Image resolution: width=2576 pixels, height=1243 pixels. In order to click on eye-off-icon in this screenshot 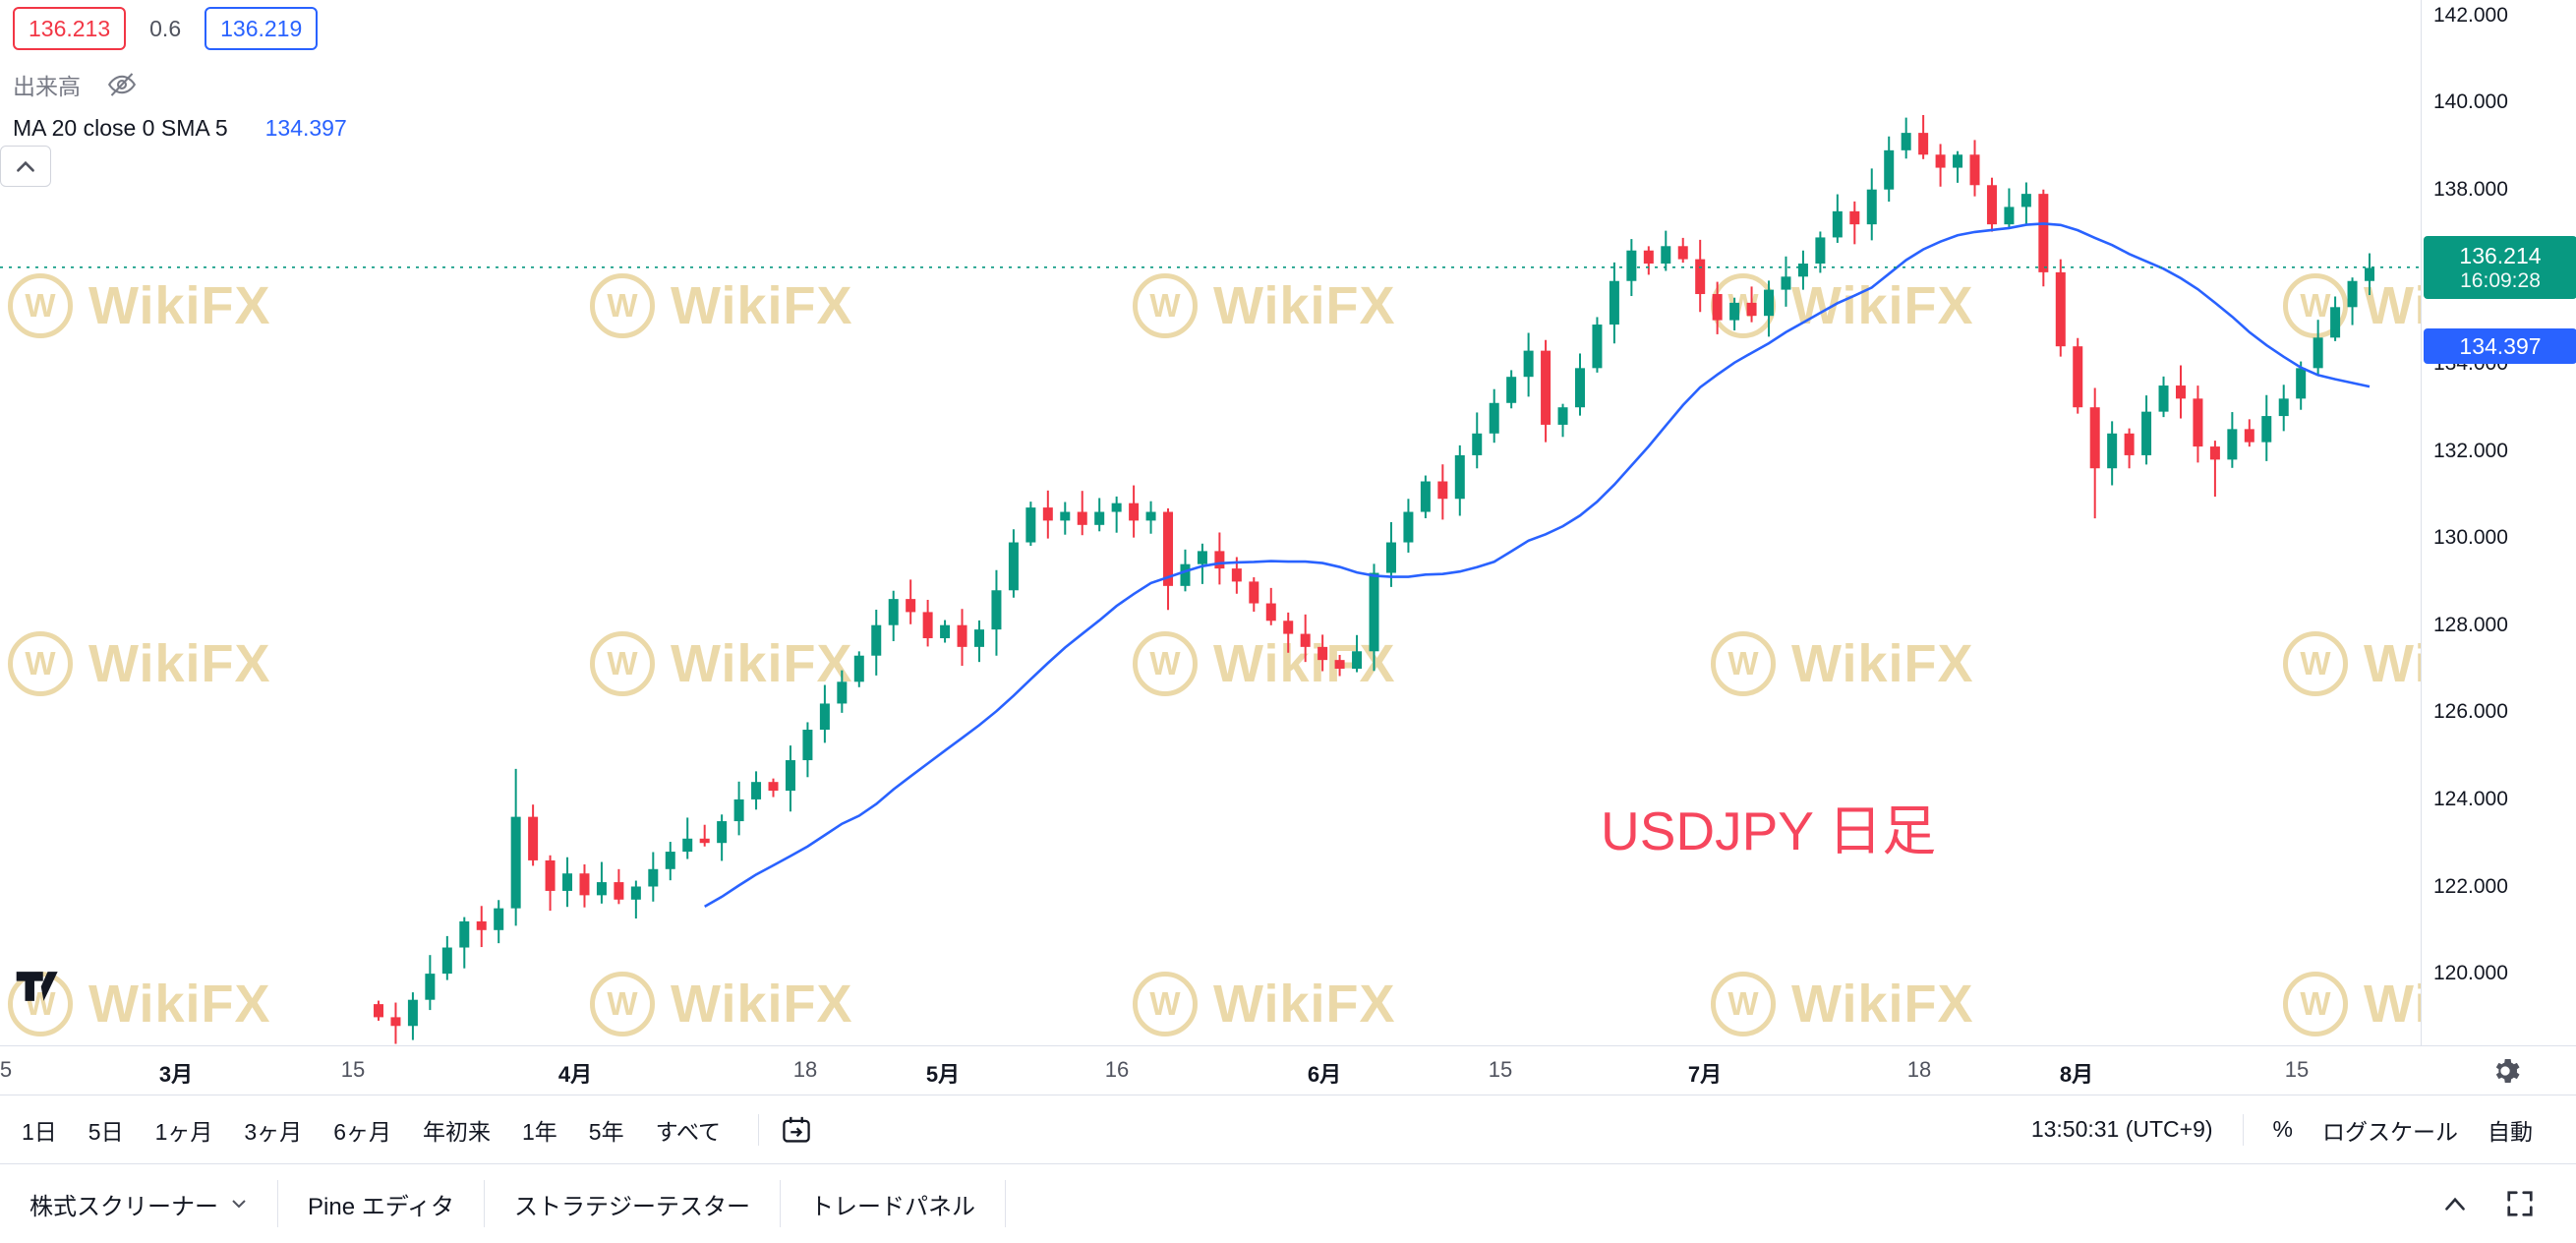, I will do `click(122, 84)`.